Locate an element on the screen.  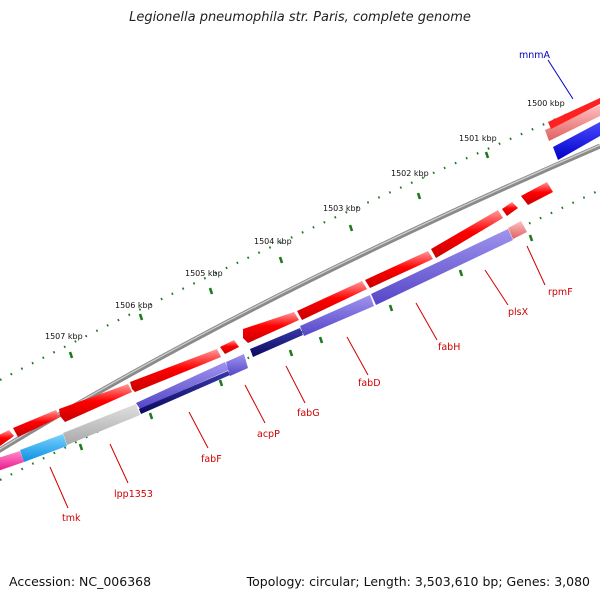
leader-fabG is located at coordinates (295, 384).